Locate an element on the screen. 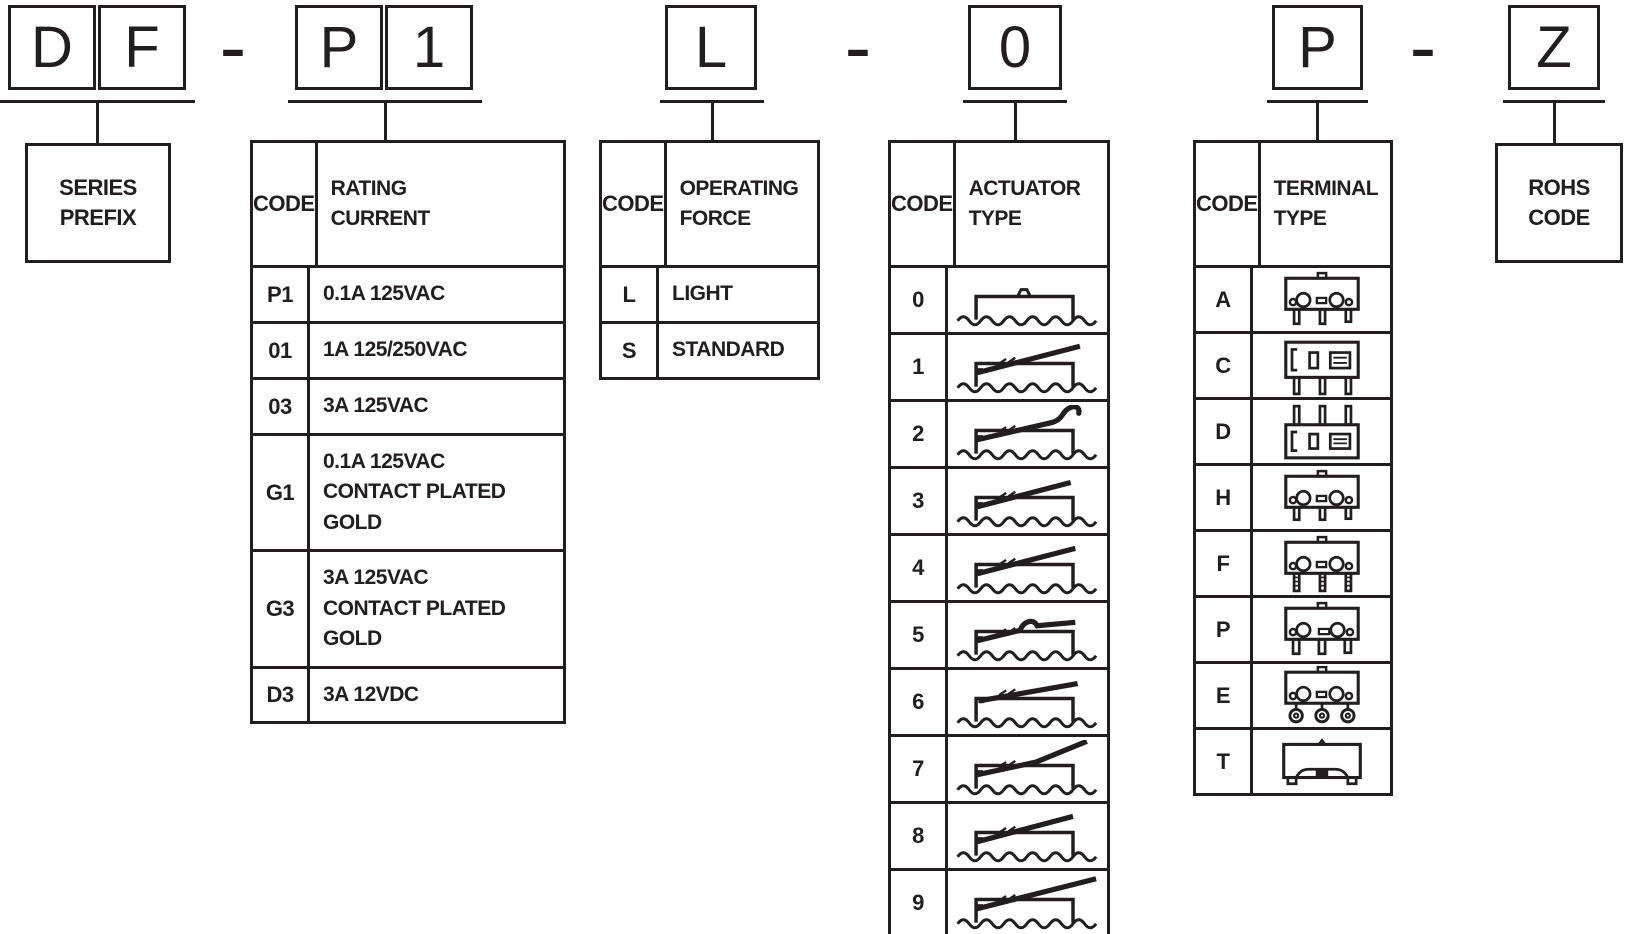  connector-series is located at coordinates (97, 122).